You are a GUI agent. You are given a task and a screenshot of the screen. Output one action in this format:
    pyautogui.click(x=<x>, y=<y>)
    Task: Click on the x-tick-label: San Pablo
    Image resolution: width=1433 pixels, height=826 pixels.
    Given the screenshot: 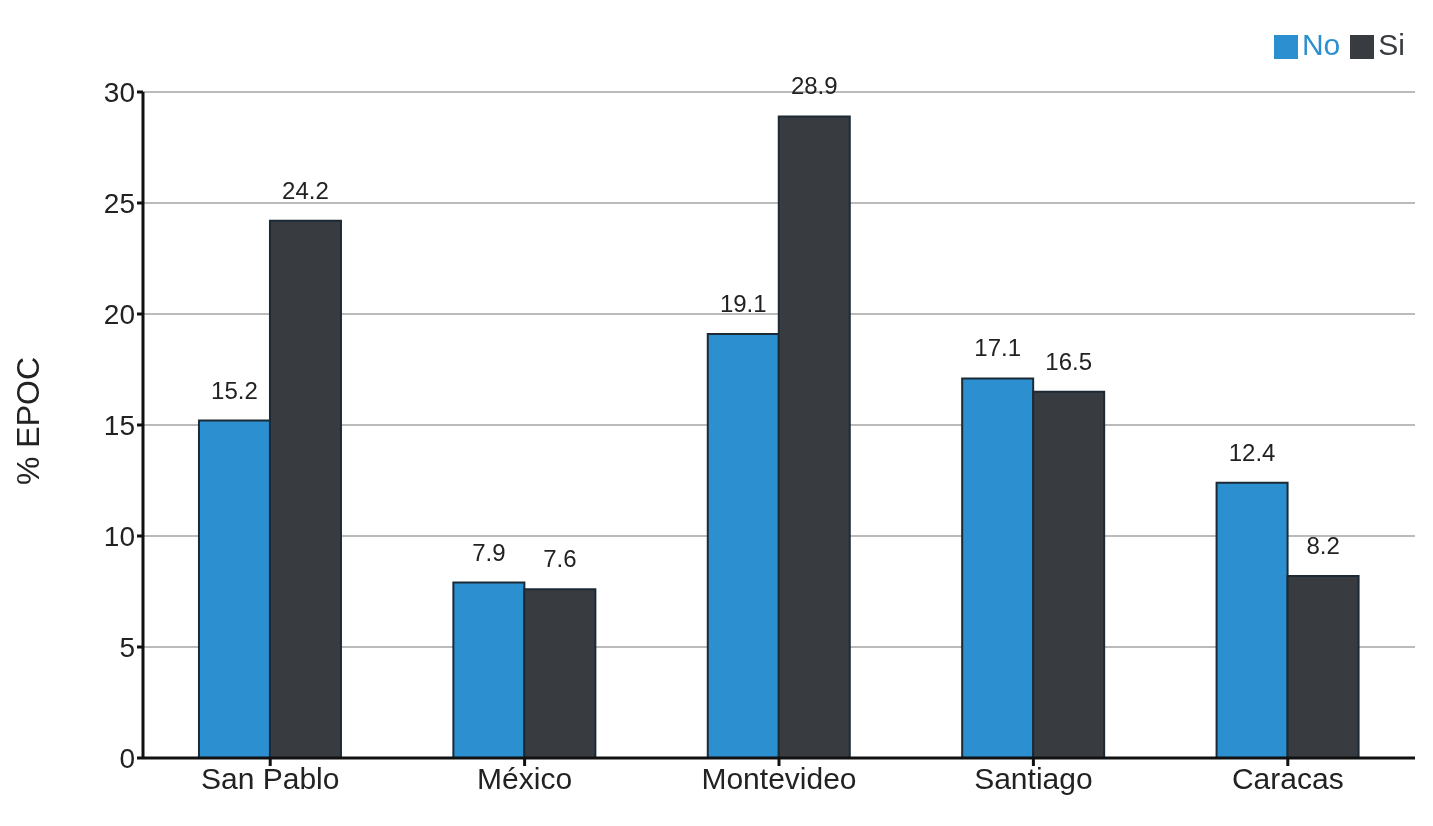 What is the action you would take?
    pyautogui.click(x=270, y=779)
    